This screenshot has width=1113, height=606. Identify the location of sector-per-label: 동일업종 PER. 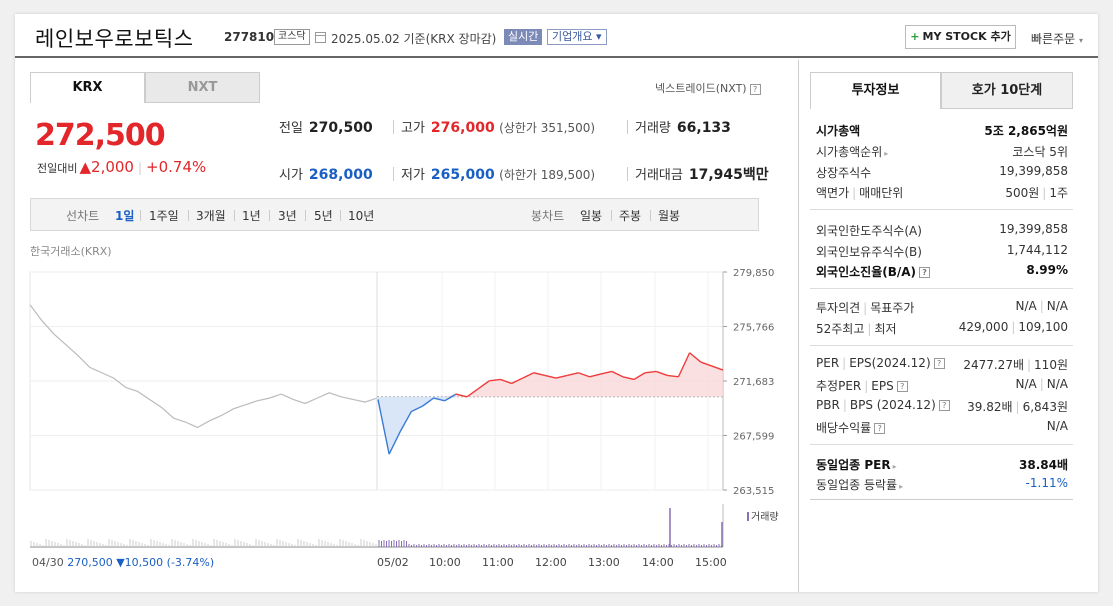
(853, 465).